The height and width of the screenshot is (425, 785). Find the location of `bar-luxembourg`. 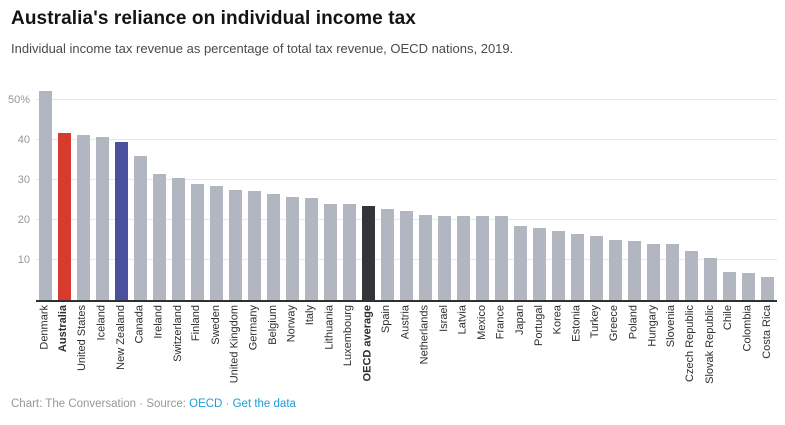

bar-luxembourg is located at coordinates (349, 252).